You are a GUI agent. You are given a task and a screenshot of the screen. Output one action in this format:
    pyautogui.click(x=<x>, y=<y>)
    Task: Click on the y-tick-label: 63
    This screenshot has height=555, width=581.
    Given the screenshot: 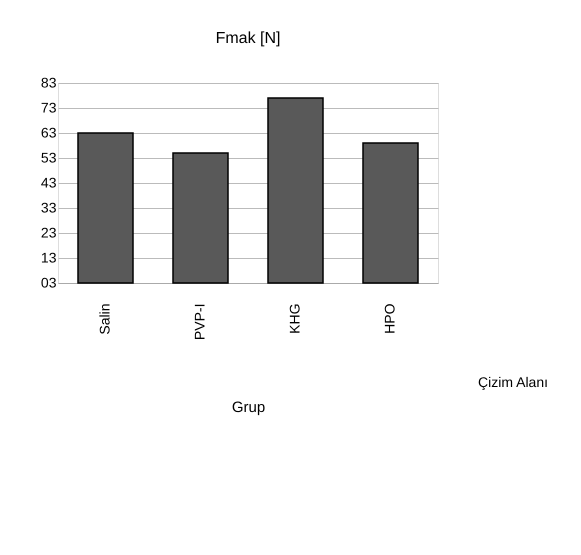 What is the action you would take?
    pyautogui.click(x=48, y=132)
    